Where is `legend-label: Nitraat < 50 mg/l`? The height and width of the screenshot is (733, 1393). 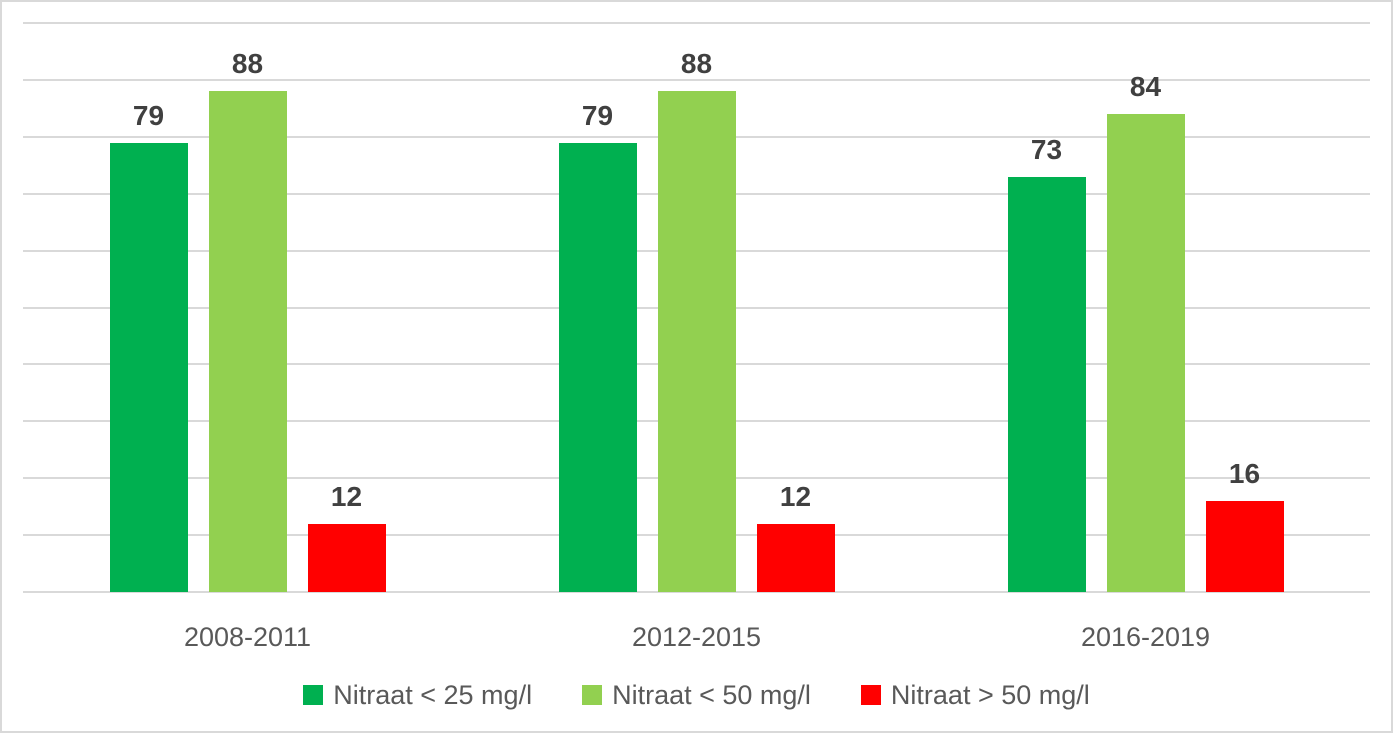
legend-label: Nitraat < 50 mg/l is located at coordinates (711, 694).